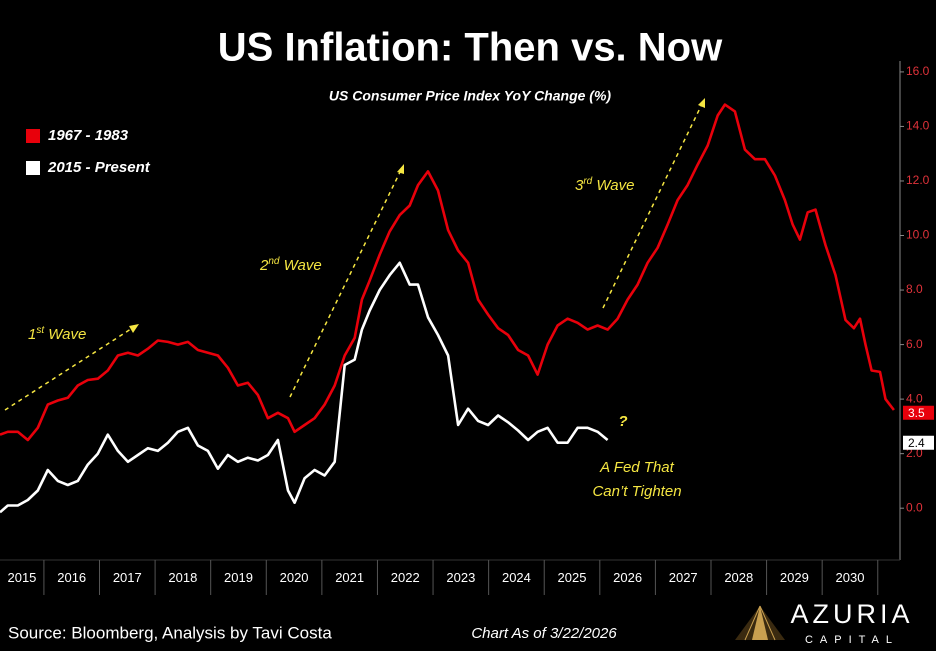 This screenshot has height=651, width=936. I want to click on y-tick-label: 12.0, so click(918, 180).